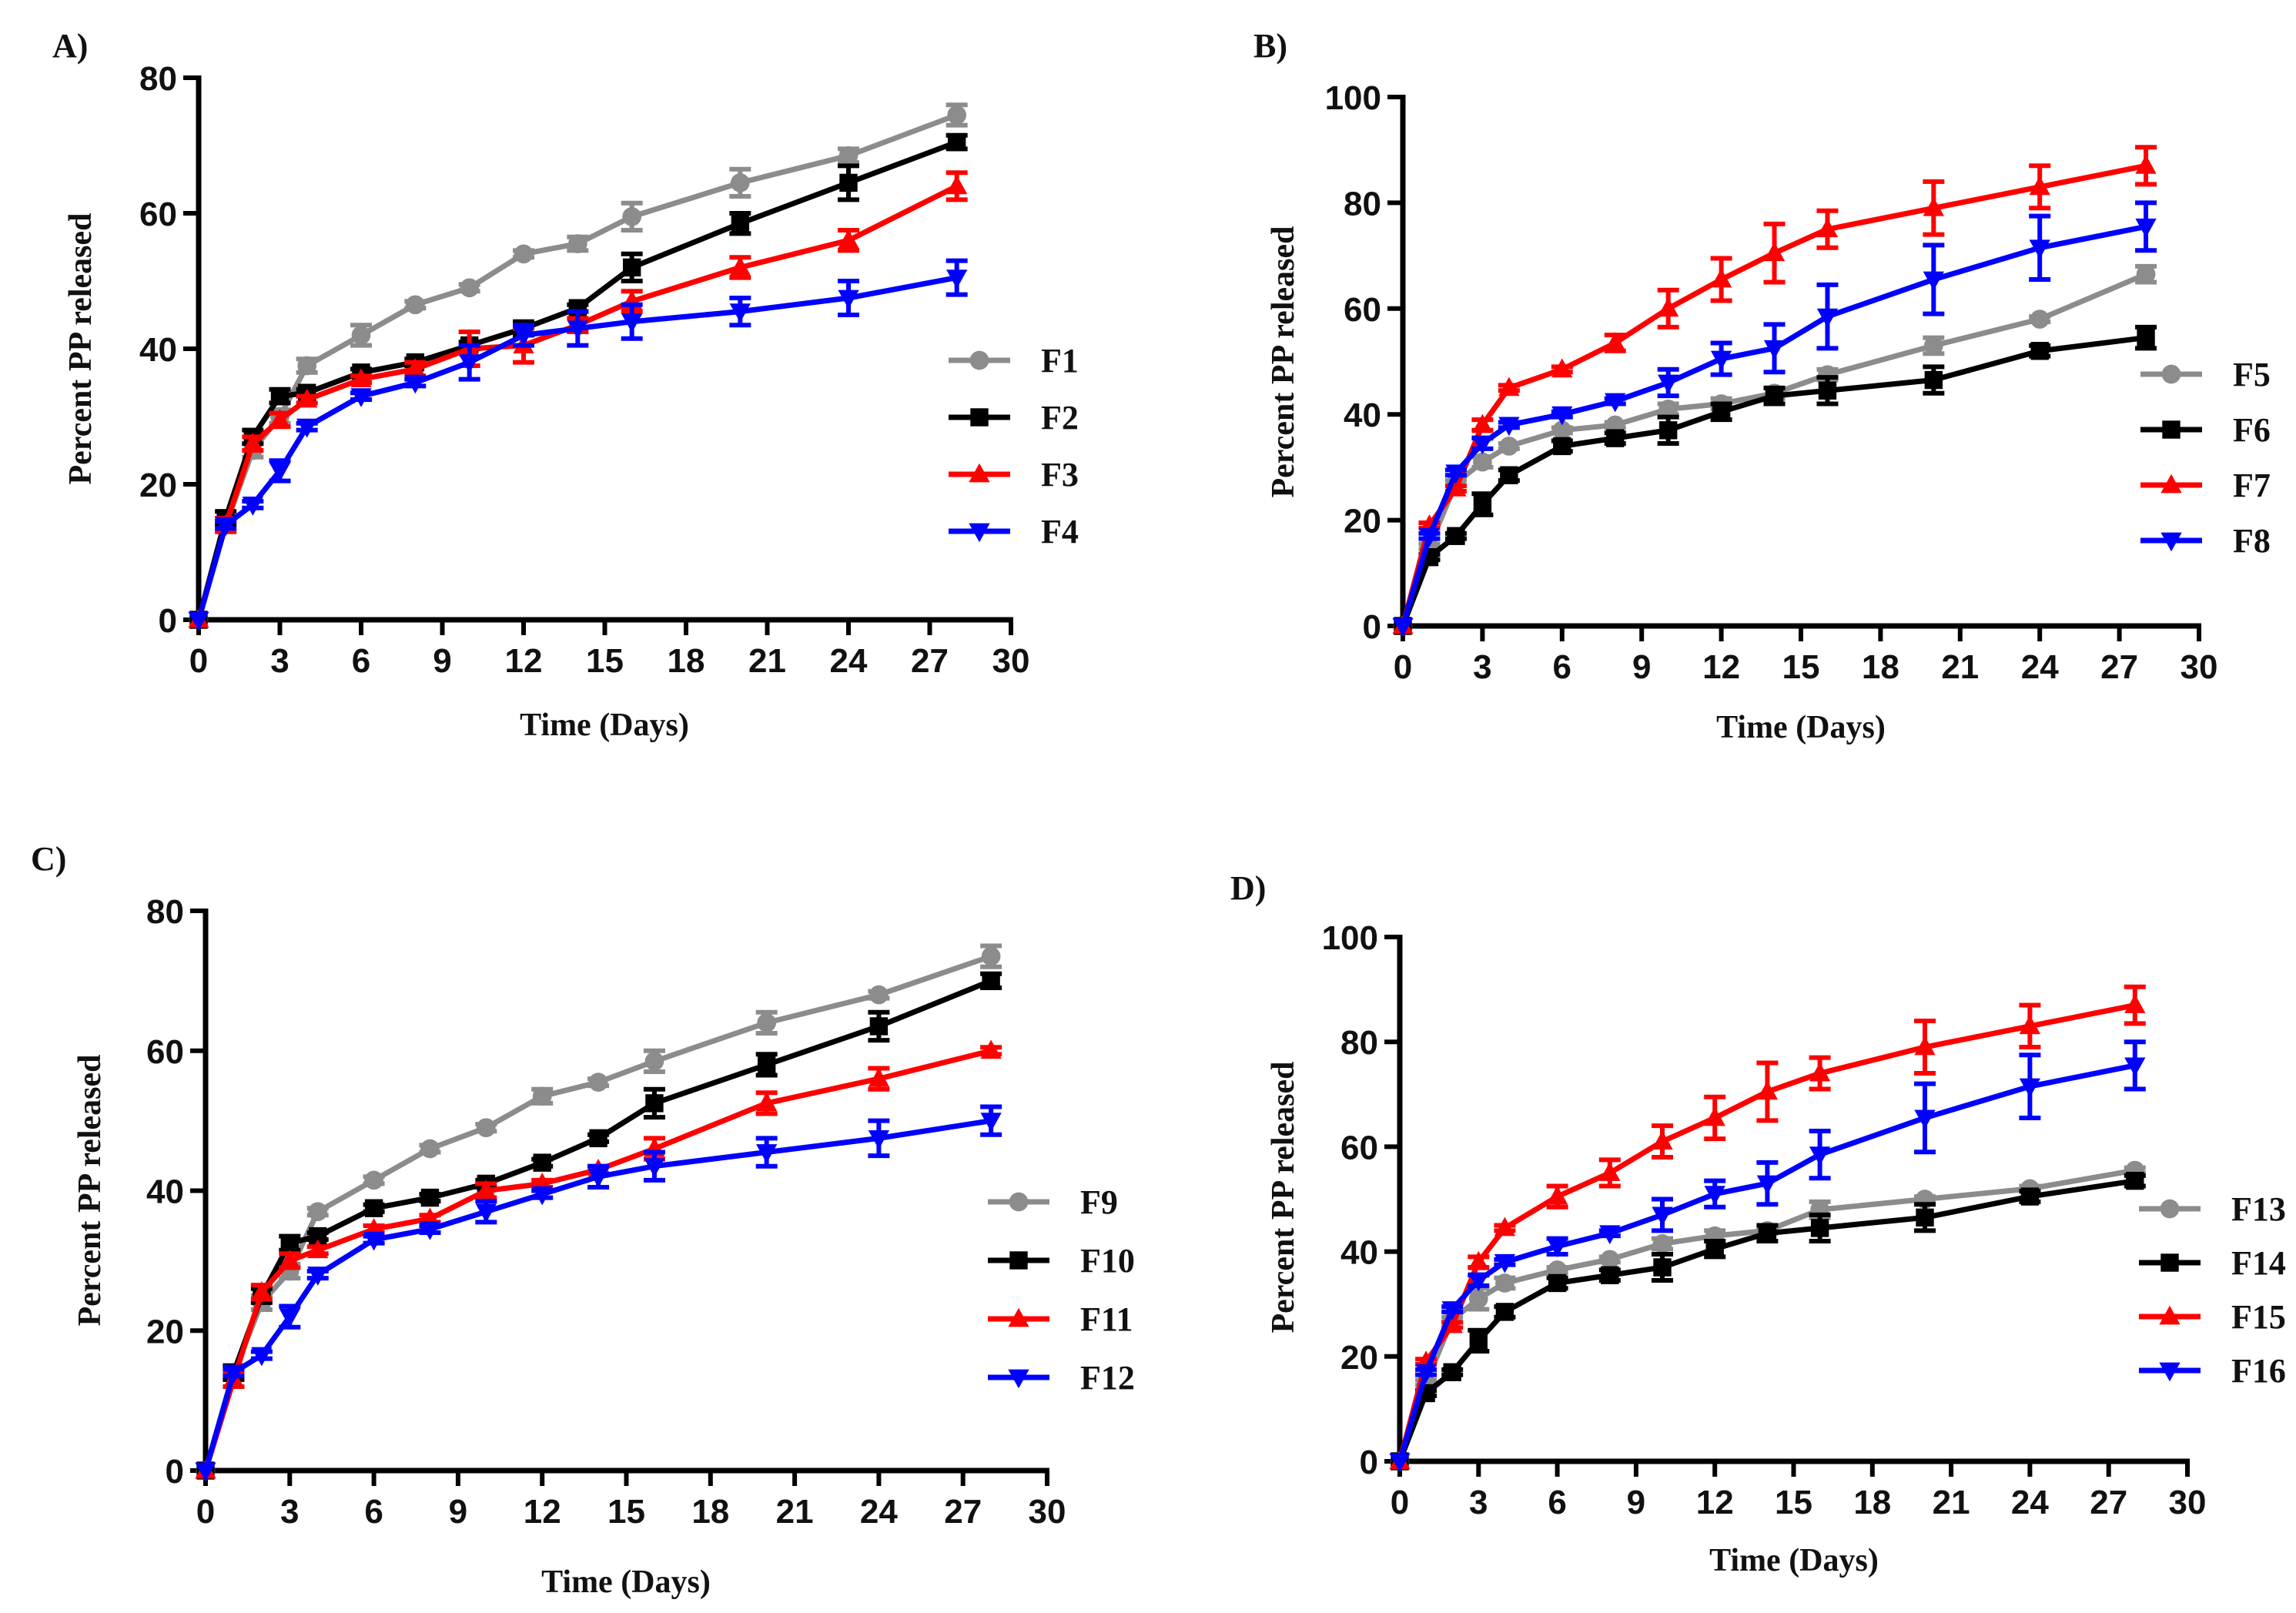 Image resolution: width=2296 pixels, height=1613 pixels. What do you see at coordinates (1107, 1378) in the screenshot?
I see `legend-label: F12` at bounding box center [1107, 1378].